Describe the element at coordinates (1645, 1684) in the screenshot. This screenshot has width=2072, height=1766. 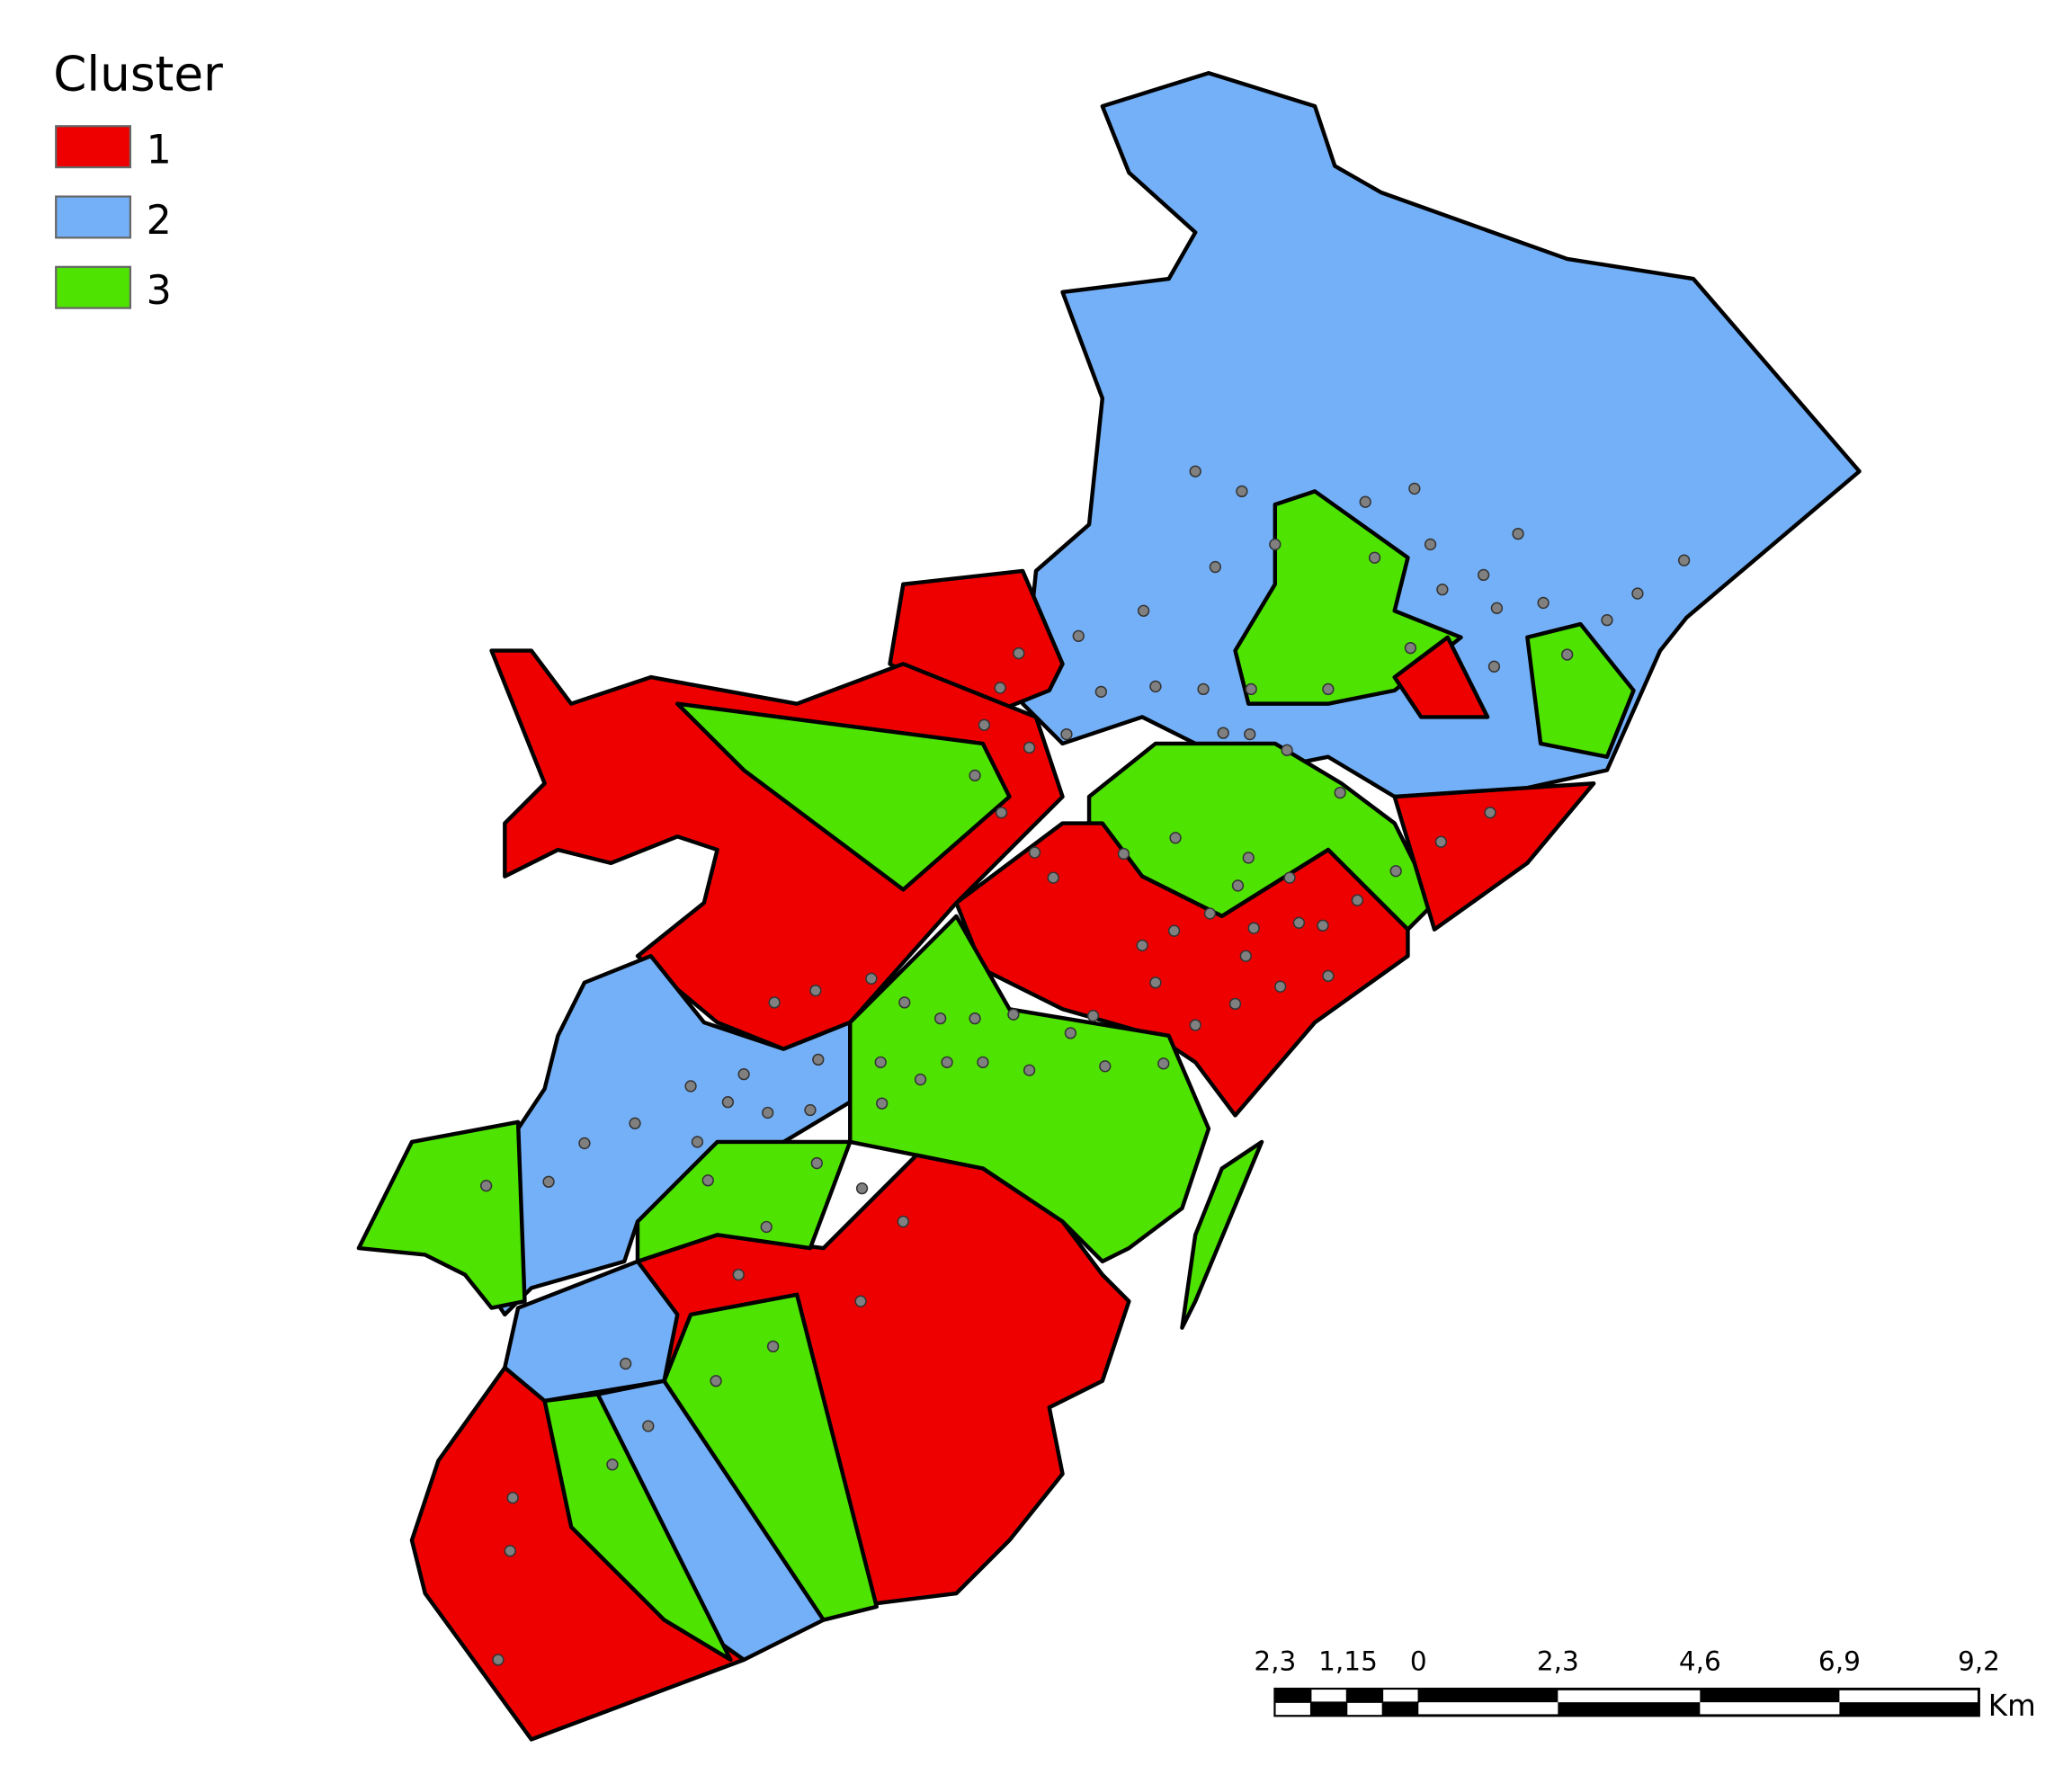
I see `scale-bar: 2,3 1,15 0 2,3 4,6 6,9 9,2 Km` at that location.